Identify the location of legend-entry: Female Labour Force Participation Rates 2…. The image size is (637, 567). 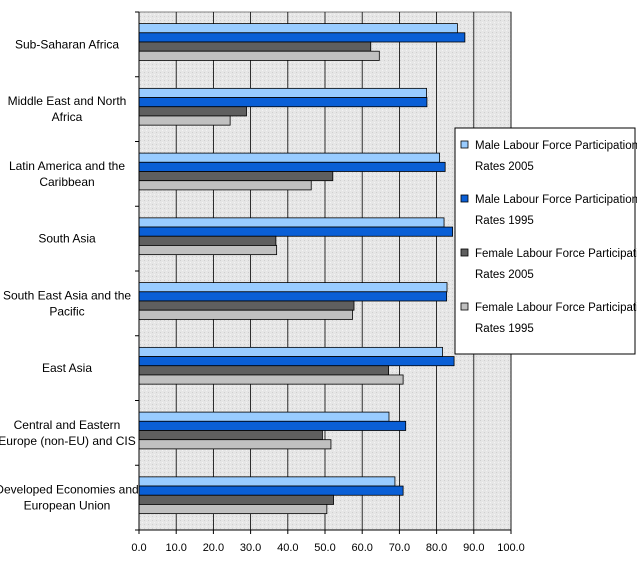
(556, 264).